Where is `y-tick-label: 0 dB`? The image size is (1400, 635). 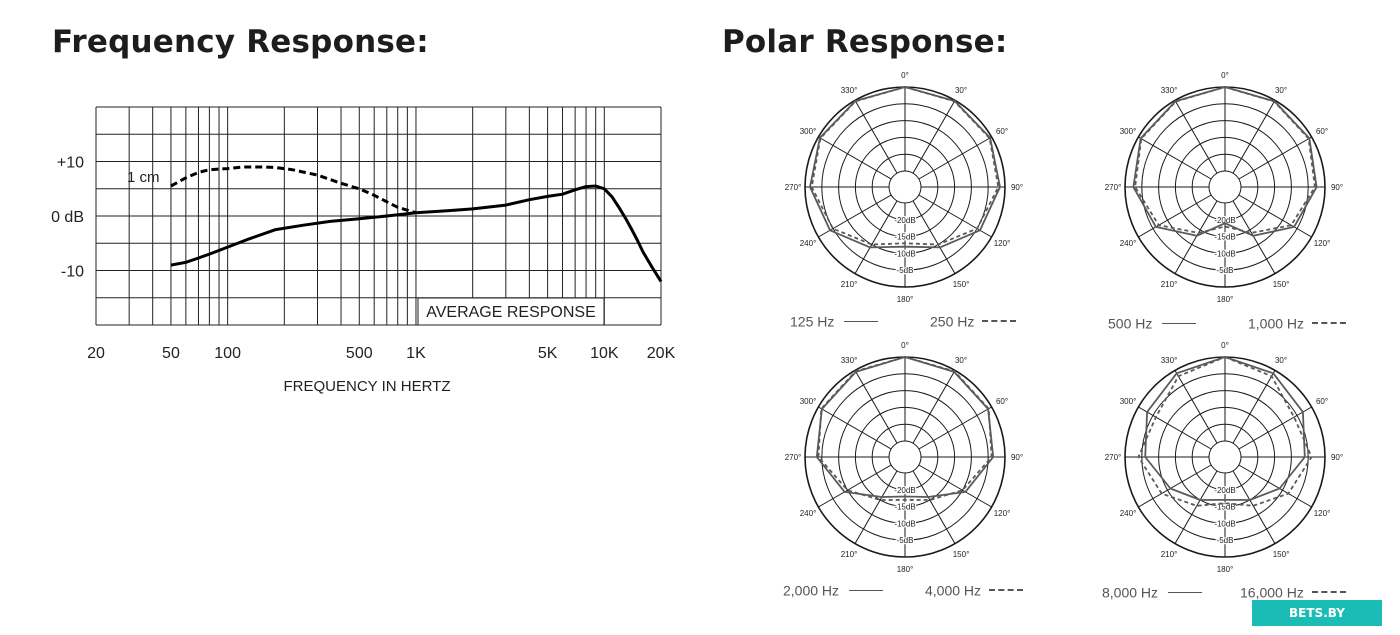
y-tick-label: 0 dB is located at coordinates (67, 217).